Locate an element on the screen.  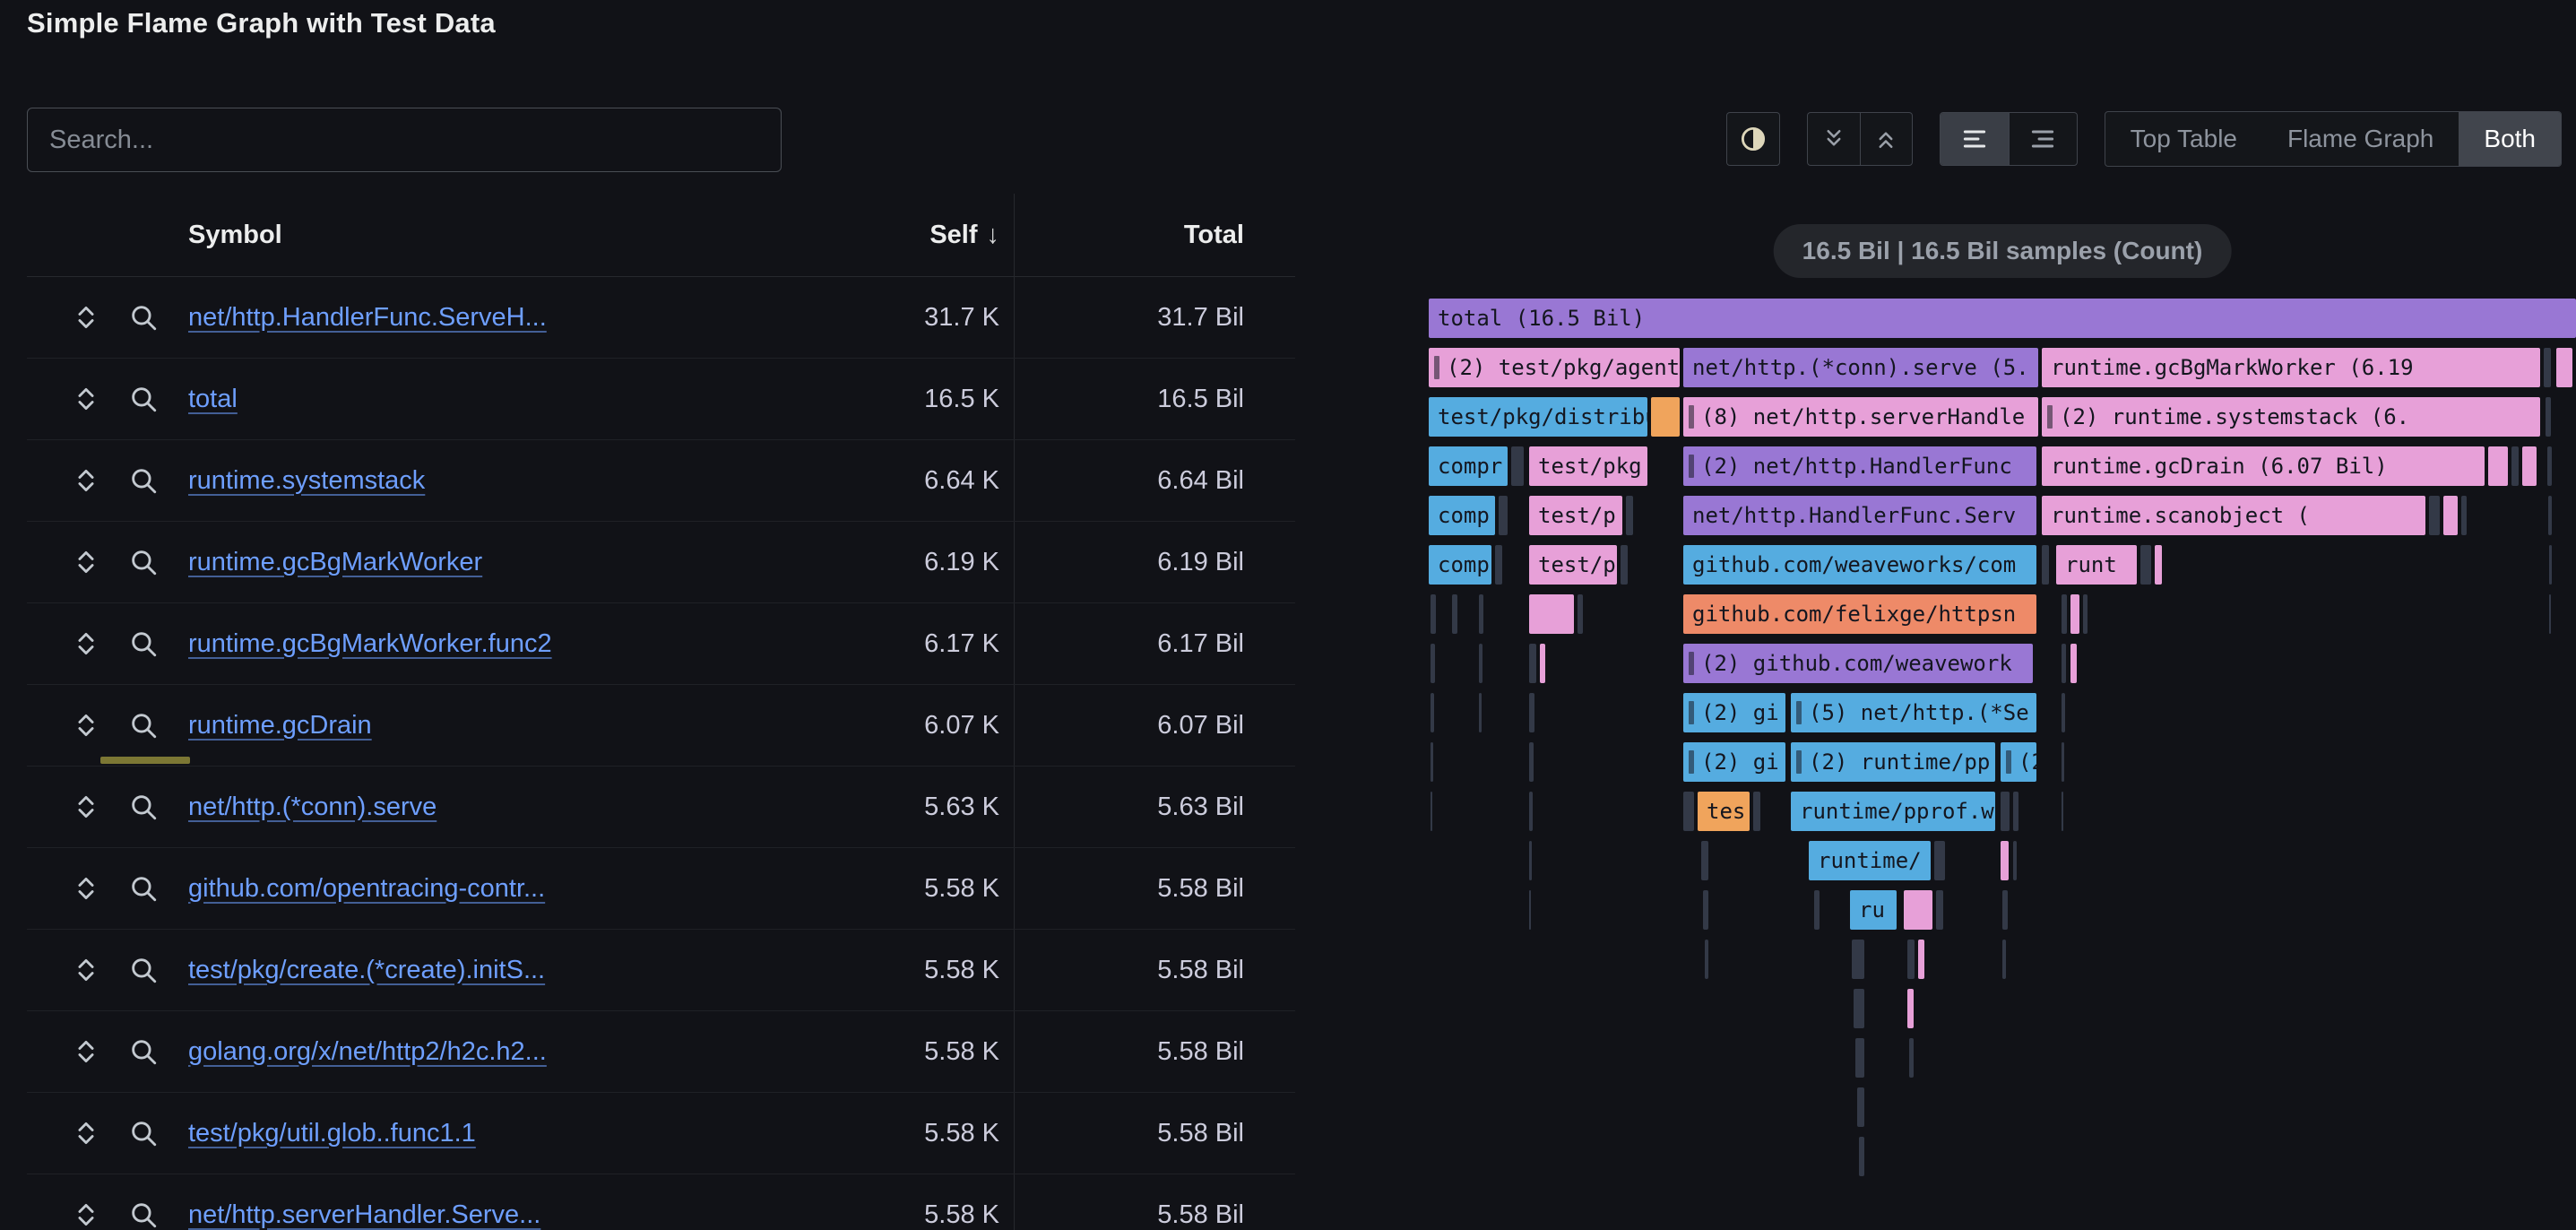
flame-bar: test/pkg is located at coordinates (1588, 466).